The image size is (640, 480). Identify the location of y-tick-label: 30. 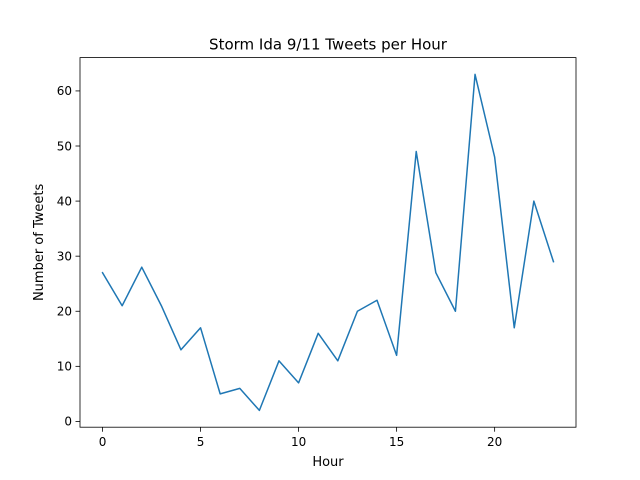
(64, 256).